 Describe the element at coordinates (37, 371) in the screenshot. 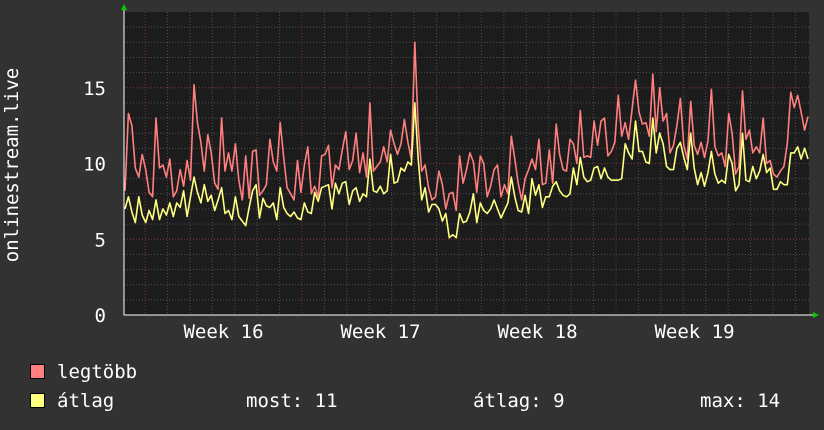

I see `legend-swatch-max` at that location.